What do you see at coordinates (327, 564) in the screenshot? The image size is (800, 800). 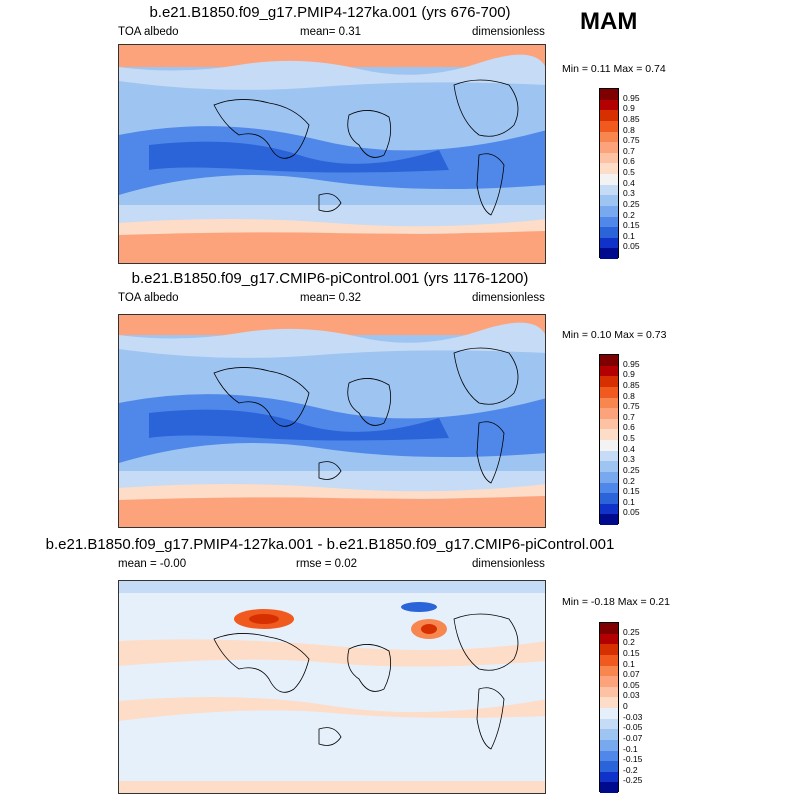 I see `panel-3-rmse-label: rmse = 0.02` at bounding box center [327, 564].